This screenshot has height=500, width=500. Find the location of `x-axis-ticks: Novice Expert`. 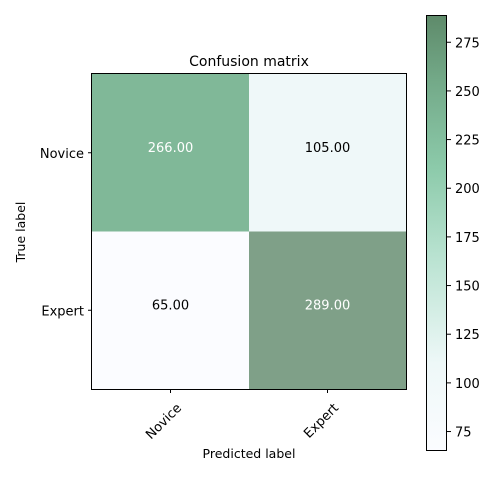

x-axis-ticks: Novice Expert is located at coordinates (242, 416).